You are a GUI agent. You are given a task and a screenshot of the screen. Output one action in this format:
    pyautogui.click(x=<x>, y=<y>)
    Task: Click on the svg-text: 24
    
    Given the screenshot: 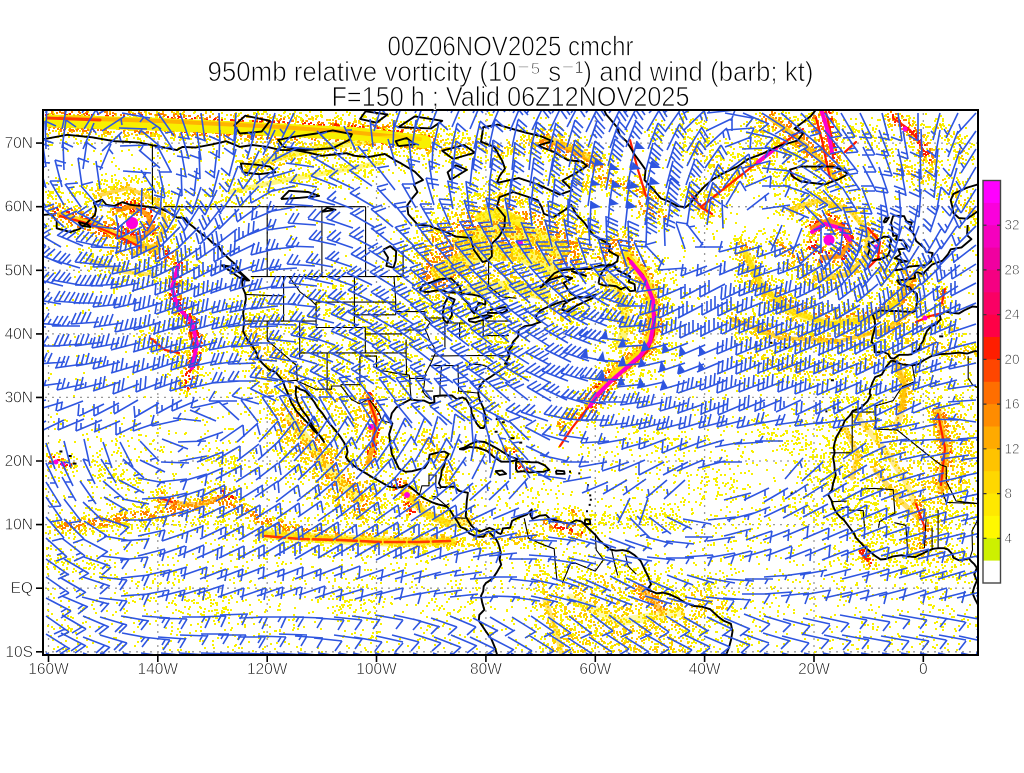 What is the action you would take?
    pyautogui.click(x=1013, y=314)
    